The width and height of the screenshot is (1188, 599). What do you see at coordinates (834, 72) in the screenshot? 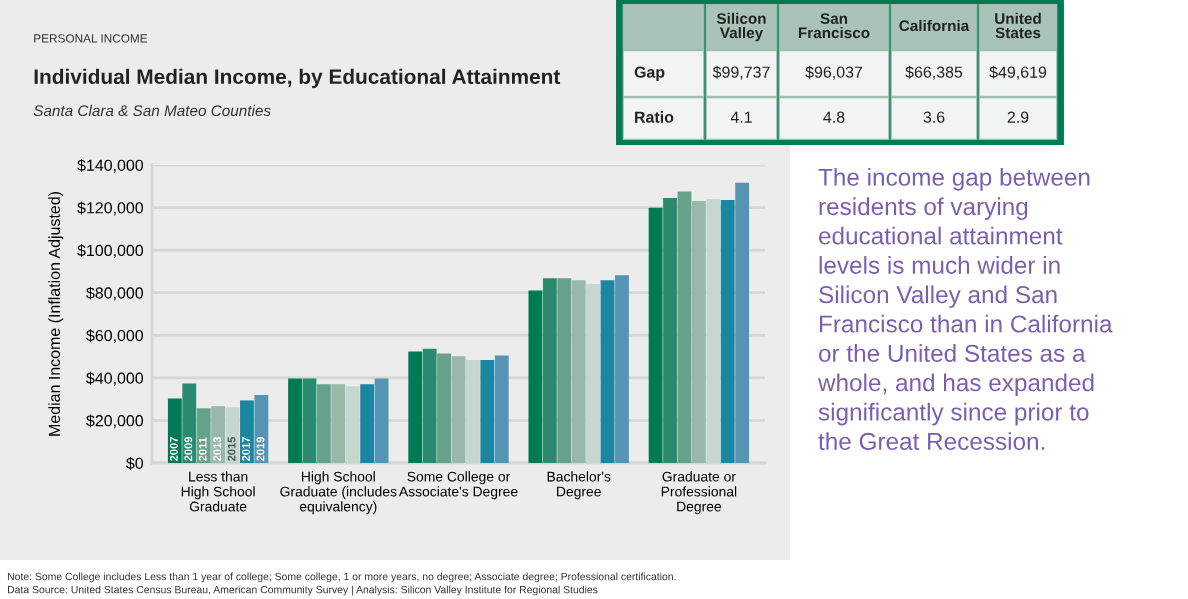
I see `text: $96,037` at bounding box center [834, 72].